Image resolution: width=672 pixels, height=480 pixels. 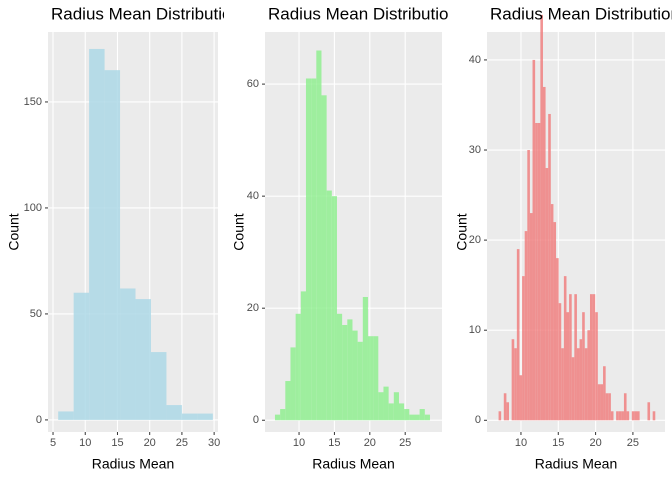 What do you see at coordinates (475, 330) in the screenshot?
I see `y-tick-label: 10` at bounding box center [475, 330].